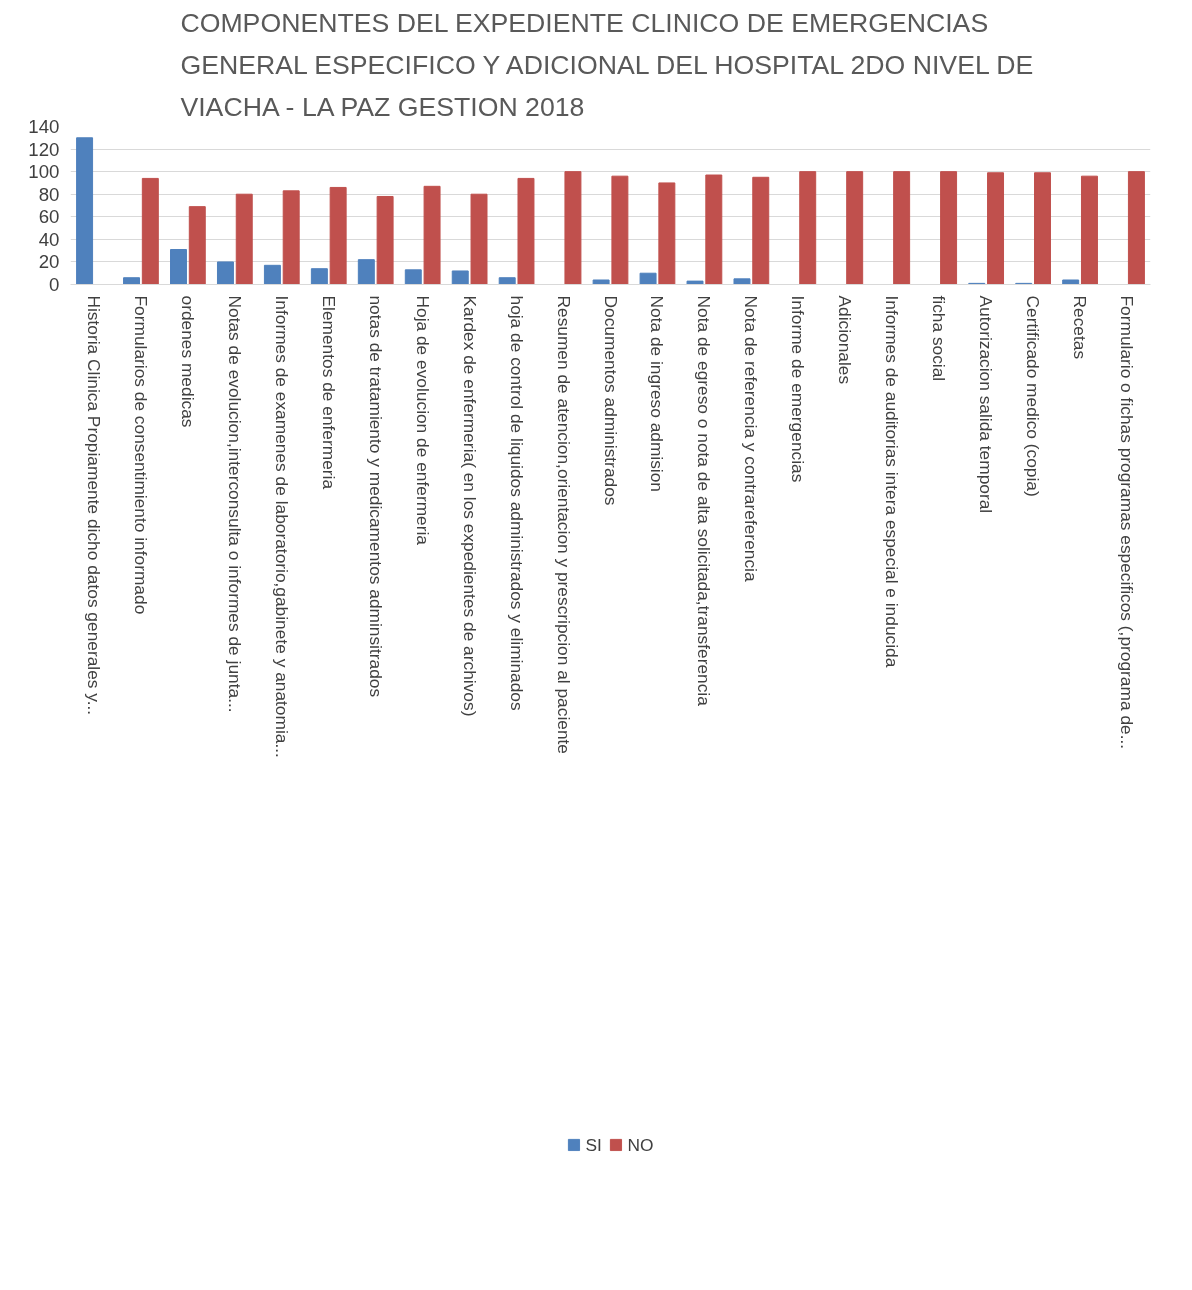  I want to click on x-tick-label: ficha social, so click(939, 338).